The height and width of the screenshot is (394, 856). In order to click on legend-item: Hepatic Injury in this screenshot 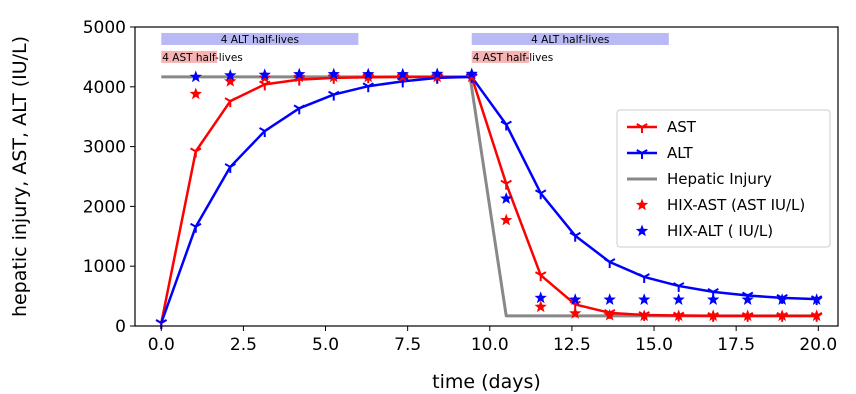, I will do `click(699, 179)`.